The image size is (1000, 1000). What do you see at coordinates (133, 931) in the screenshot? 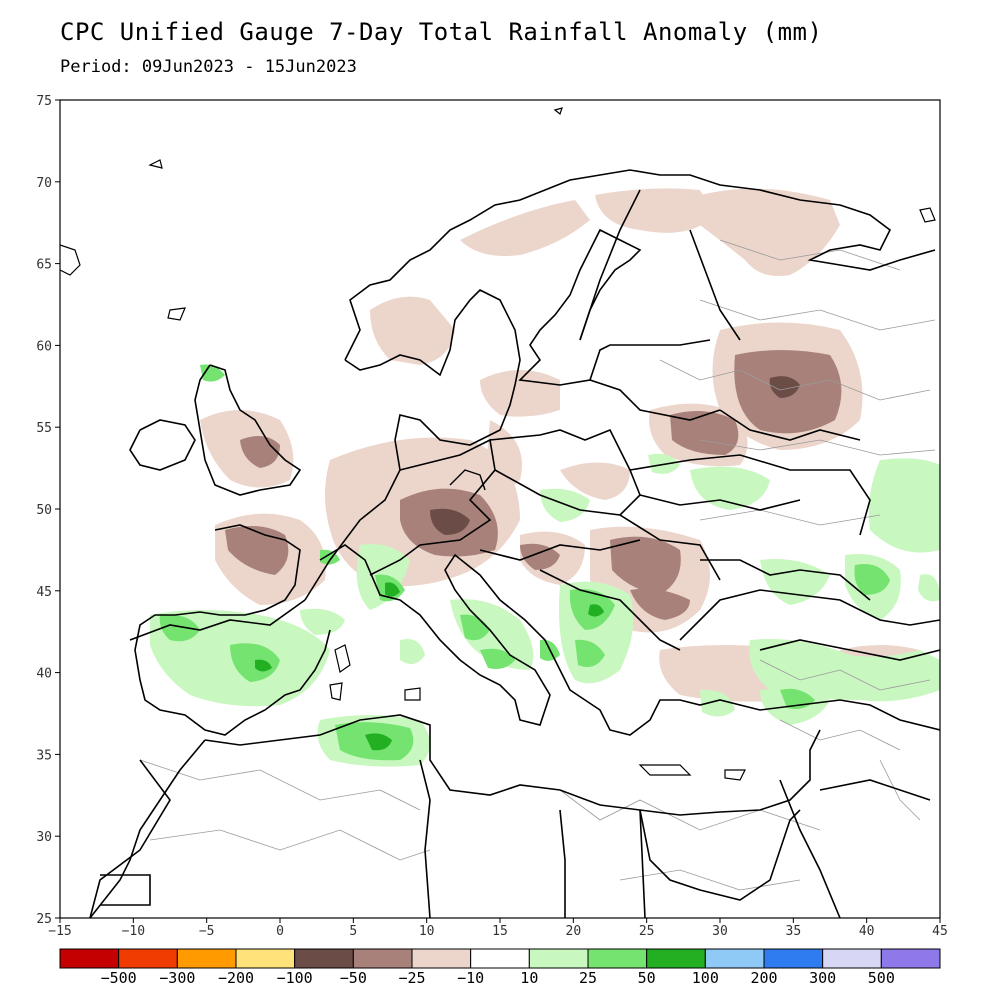
I see `x-tick-label: −10` at bounding box center [133, 931].